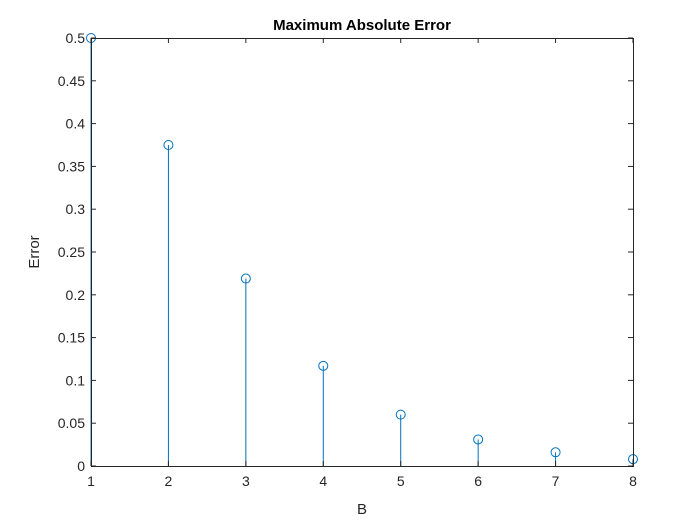 The image size is (700, 530). I want to click on chart-title: Maximum Absolute Error, so click(362, 25).